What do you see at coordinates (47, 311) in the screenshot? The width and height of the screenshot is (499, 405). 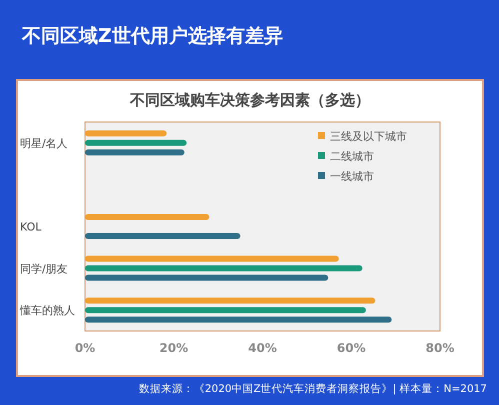 I see `y-tick-label: 懂车的熟人` at bounding box center [47, 311].